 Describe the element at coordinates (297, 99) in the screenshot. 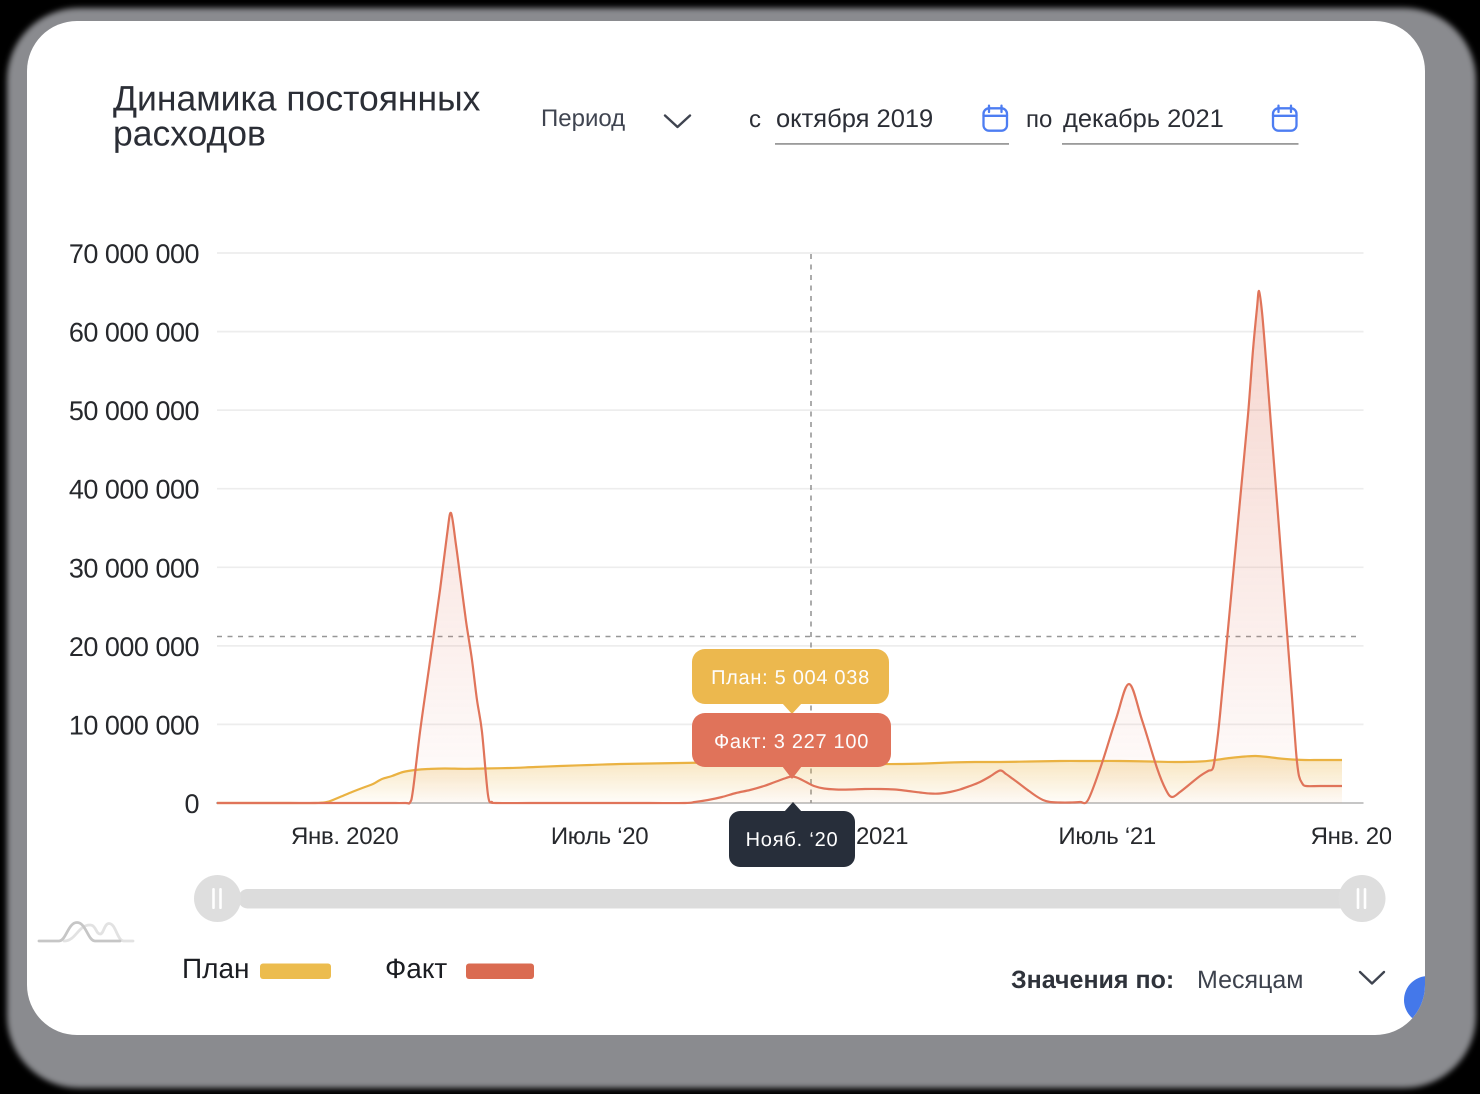

I see `svg-text: Динамика постоянных` at that location.